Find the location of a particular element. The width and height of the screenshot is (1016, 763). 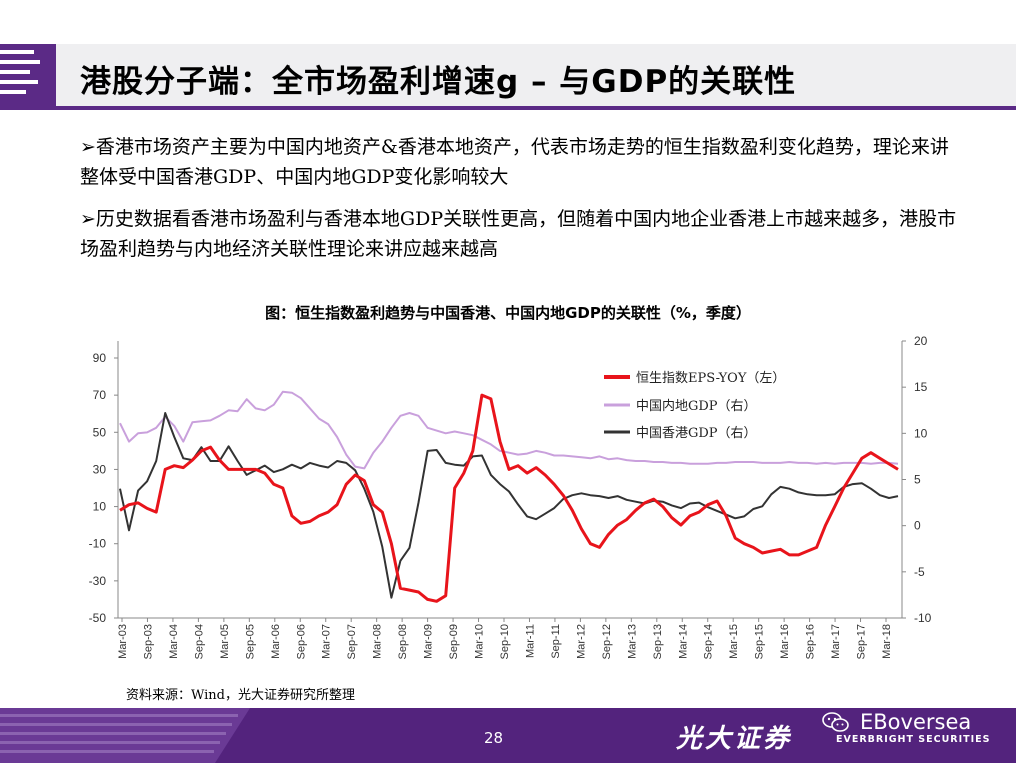

right-tick-label: 20 is located at coordinates (921, 341).